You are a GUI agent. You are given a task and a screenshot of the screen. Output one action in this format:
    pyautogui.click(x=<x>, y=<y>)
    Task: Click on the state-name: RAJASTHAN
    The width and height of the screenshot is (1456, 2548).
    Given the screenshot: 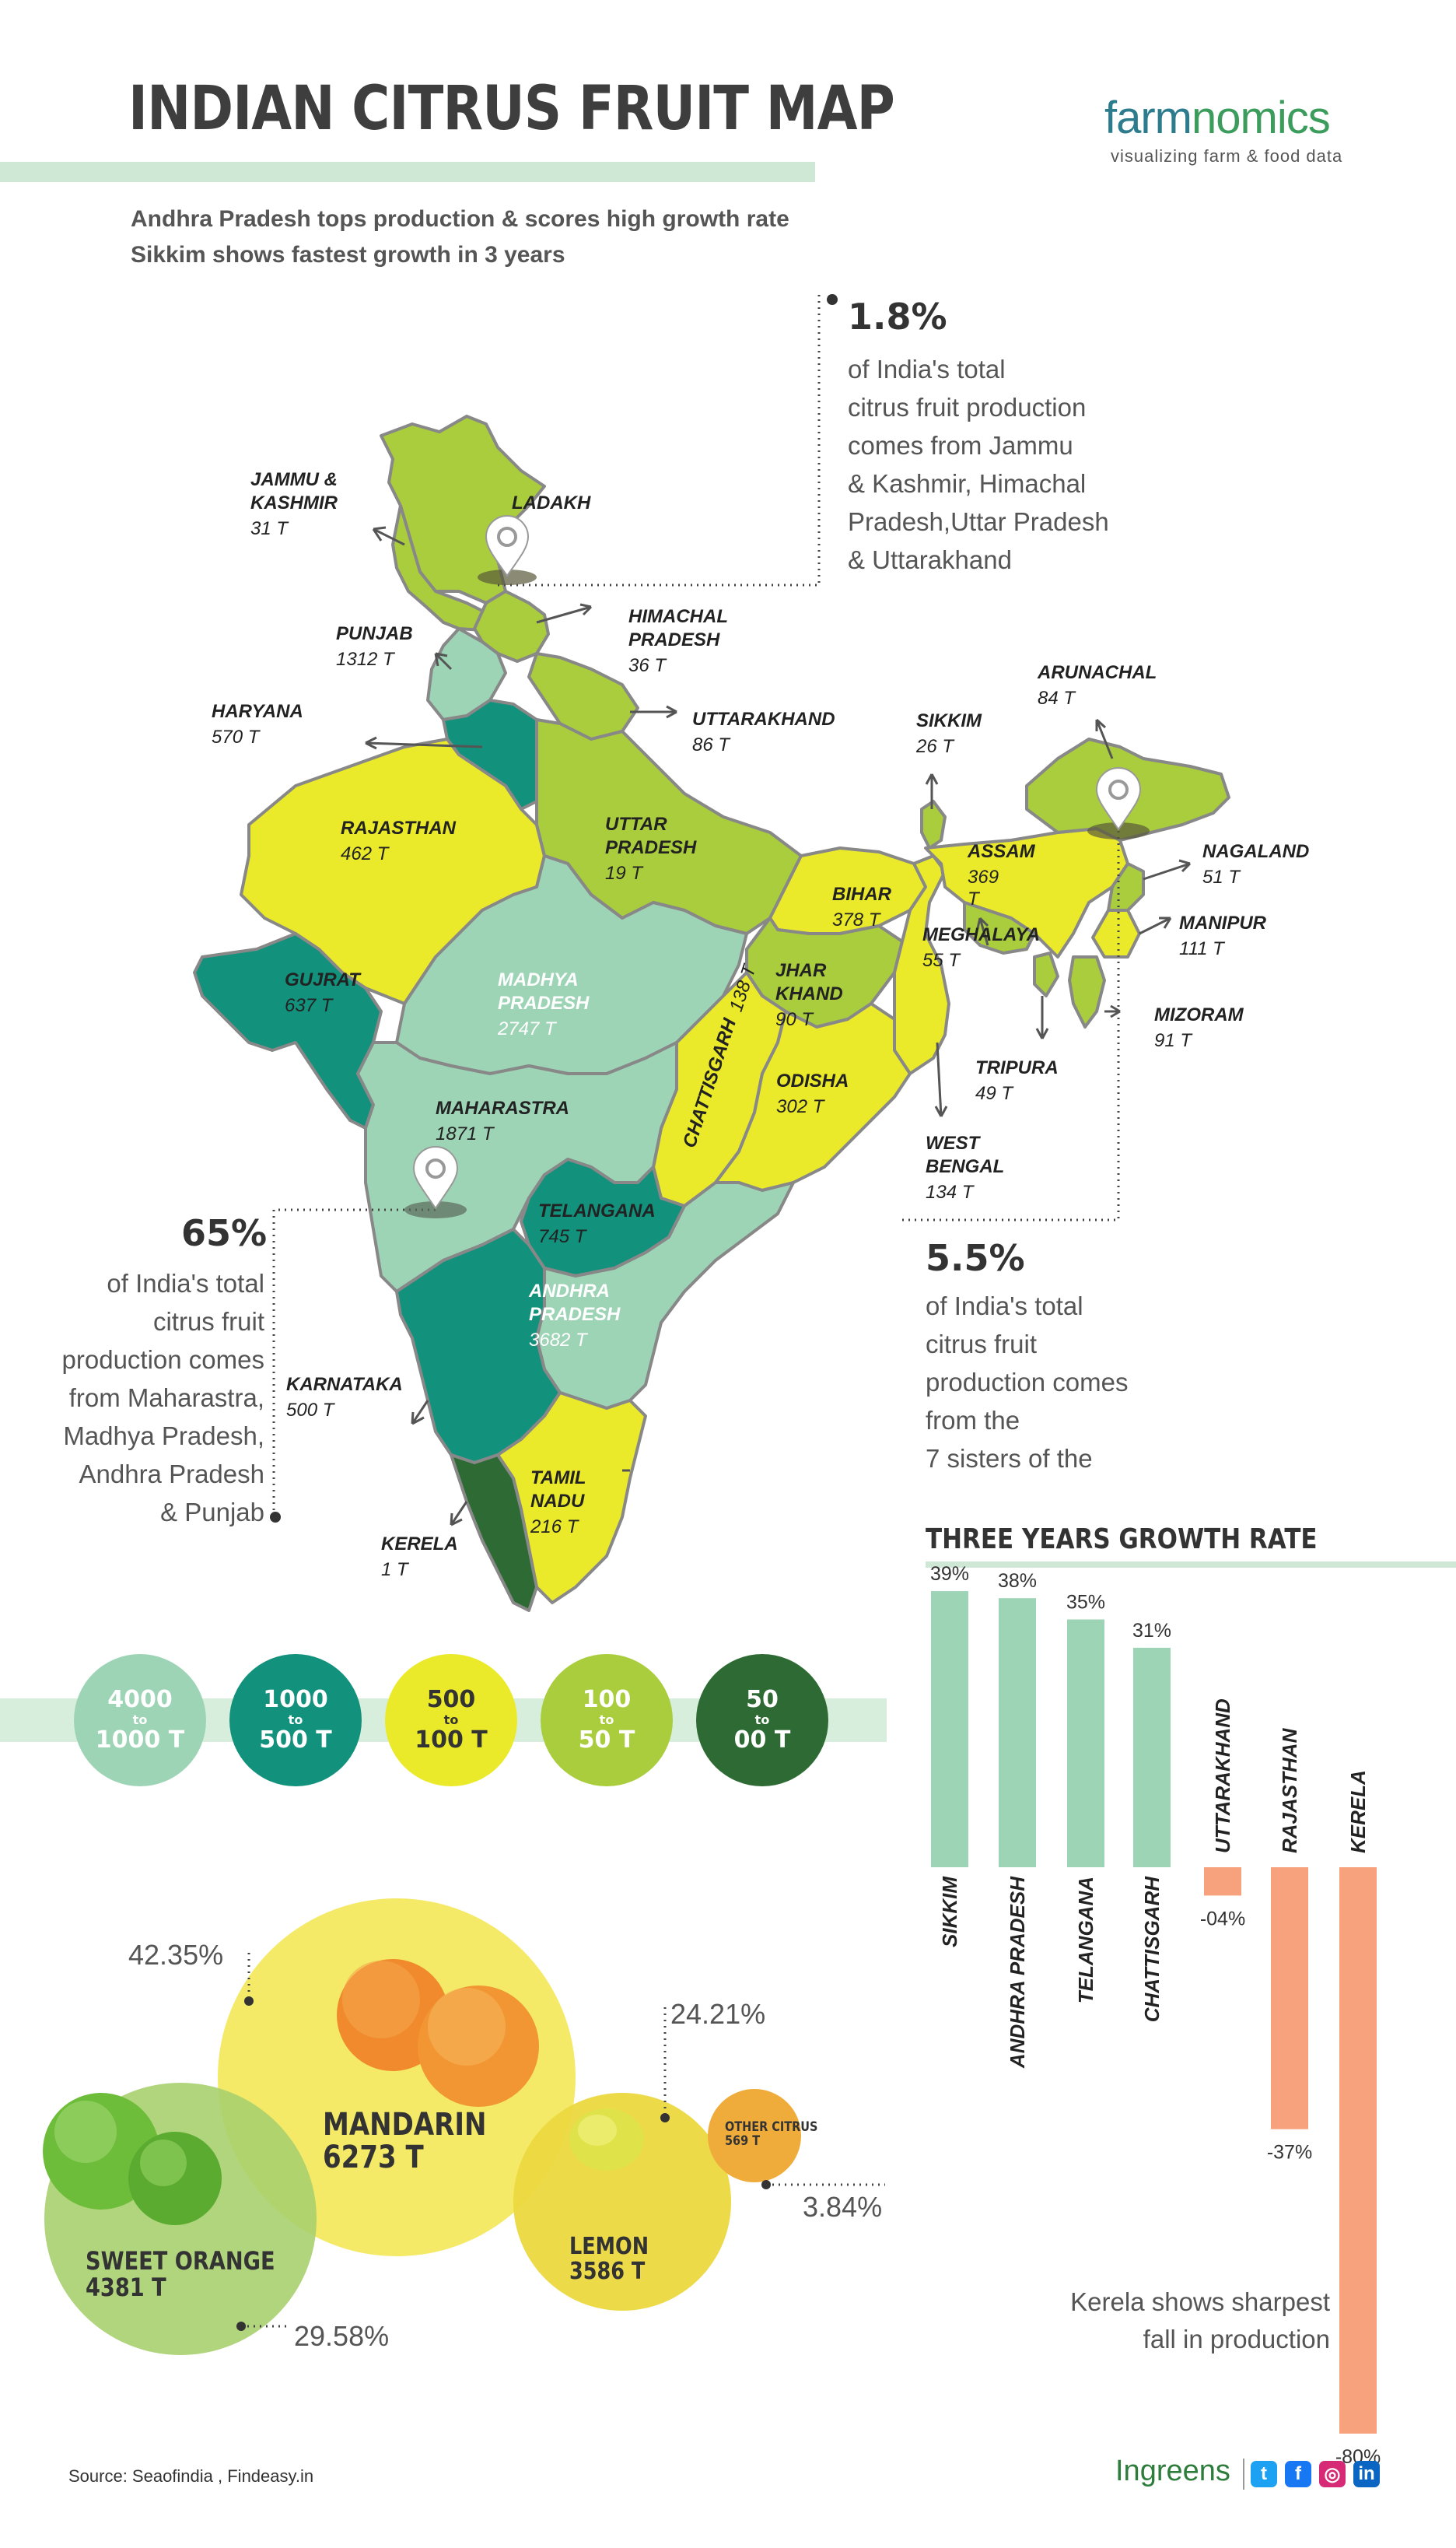 What is the action you would take?
    pyautogui.click(x=399, y=829)
    